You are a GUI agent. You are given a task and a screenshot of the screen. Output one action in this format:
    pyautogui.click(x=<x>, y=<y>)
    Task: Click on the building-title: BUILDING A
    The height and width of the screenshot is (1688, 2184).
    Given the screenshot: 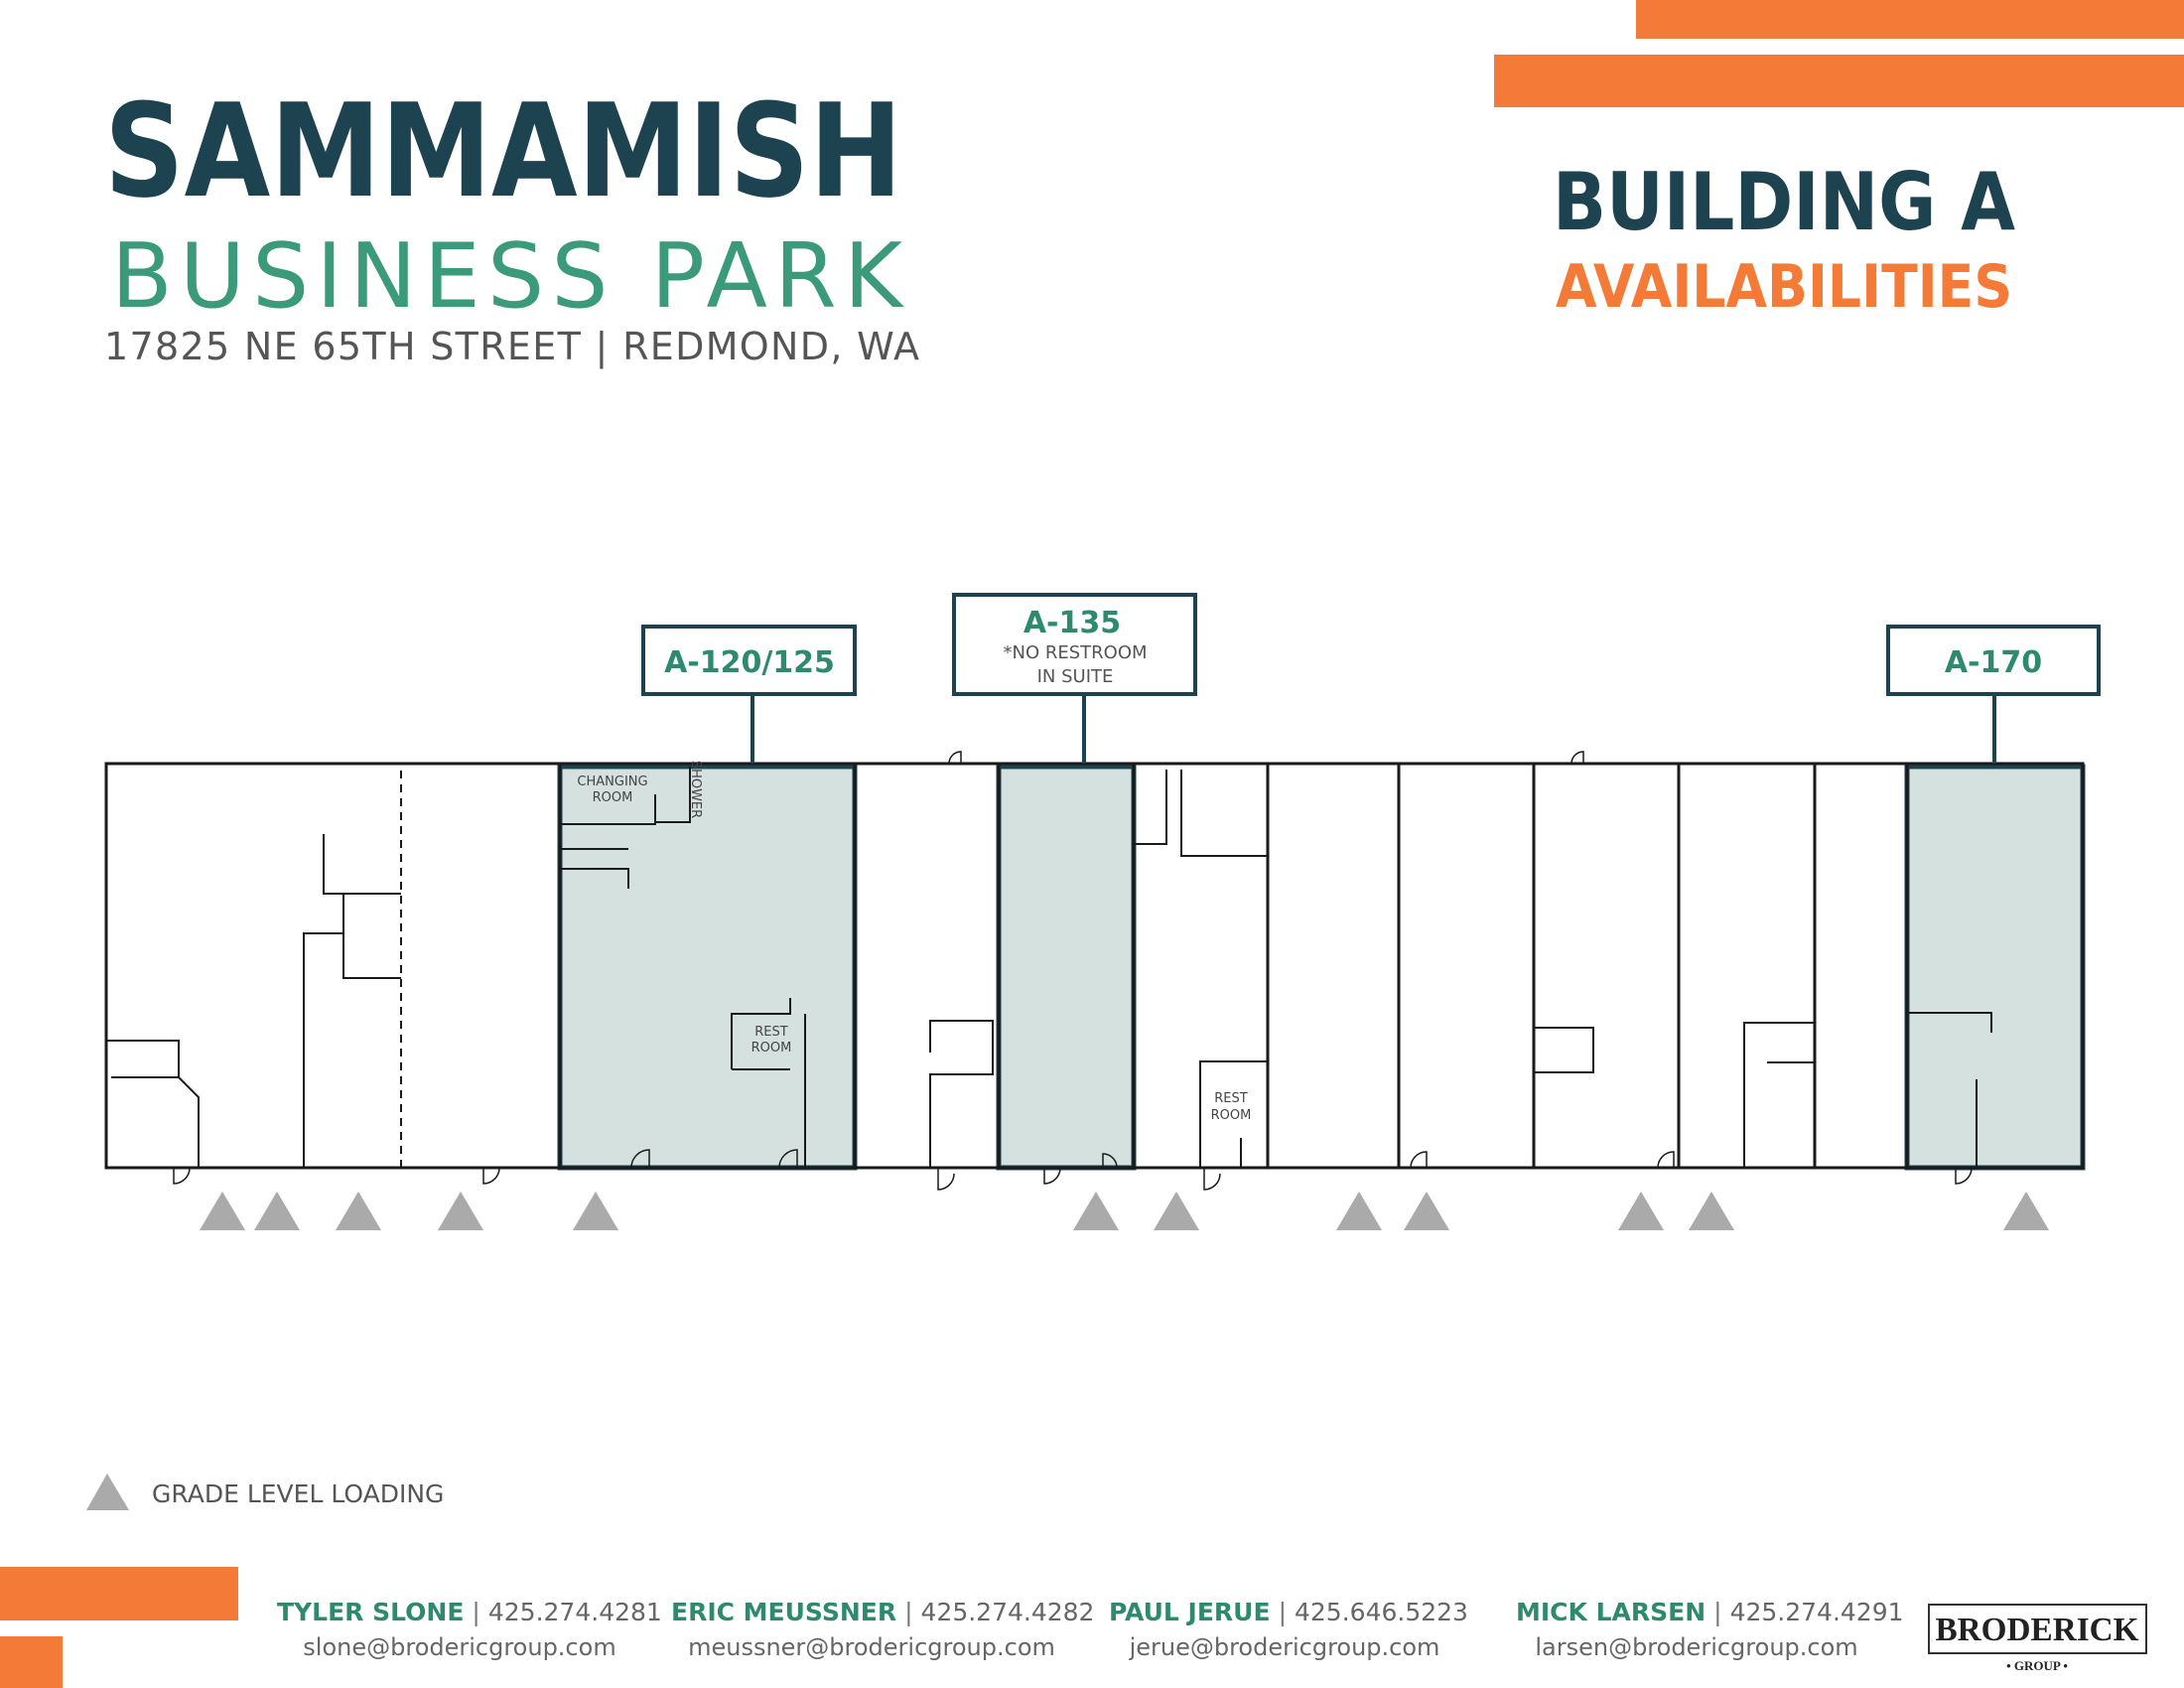 What is the action you would take?
    pyautogui.click(x=1784, y=202)
    